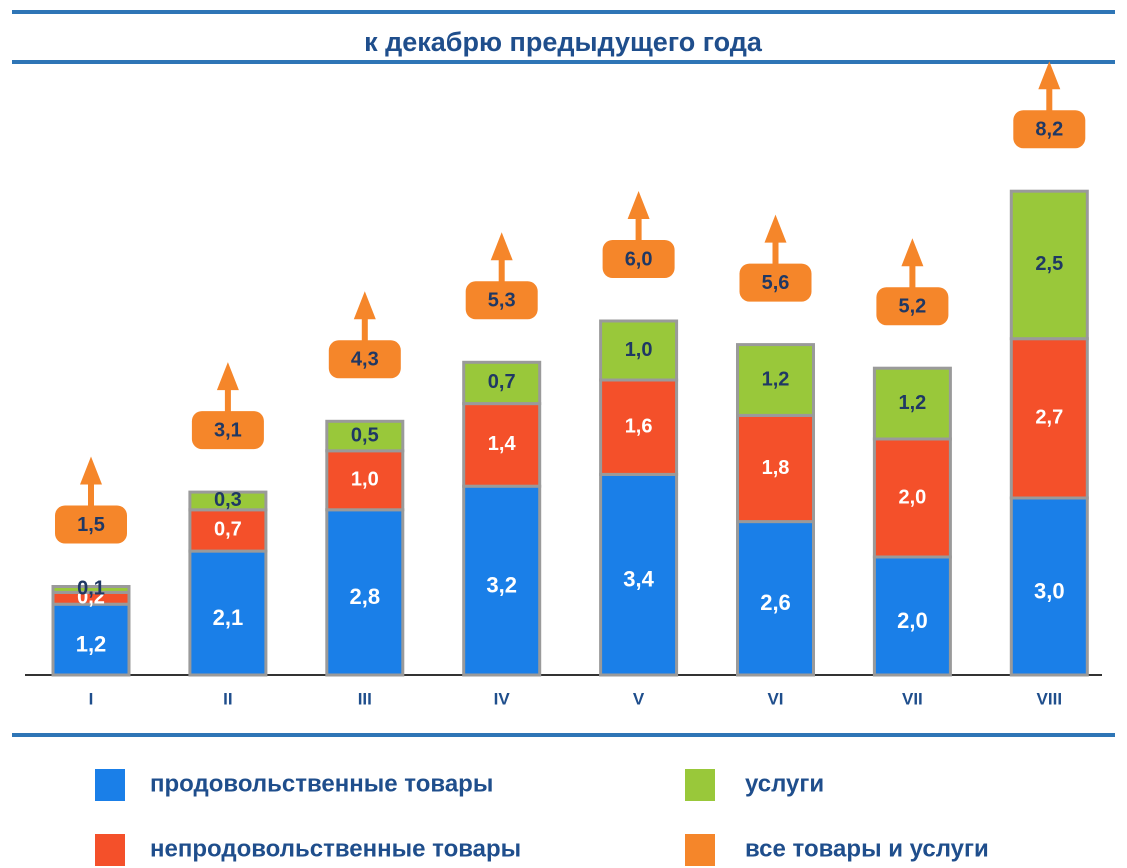  What do you see at coordinates (638, 579) in the screenshot?
I see `value-label: 3,4` at bounding box center [638, 579].